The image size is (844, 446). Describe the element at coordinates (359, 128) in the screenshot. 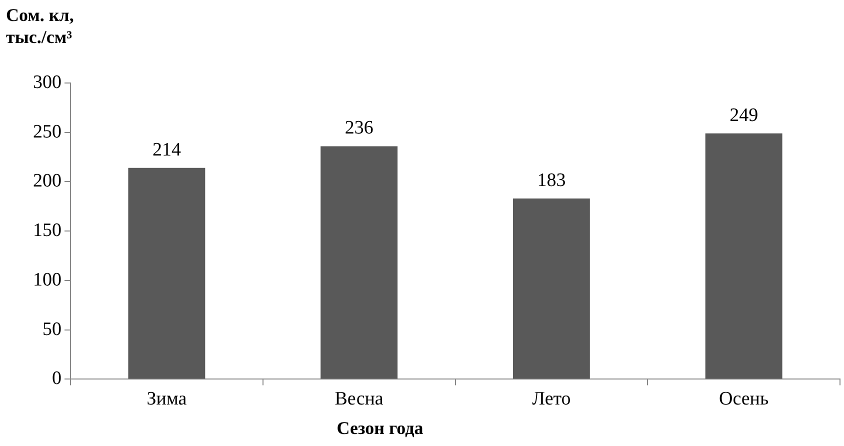

I see `data-label: 236` at that location.